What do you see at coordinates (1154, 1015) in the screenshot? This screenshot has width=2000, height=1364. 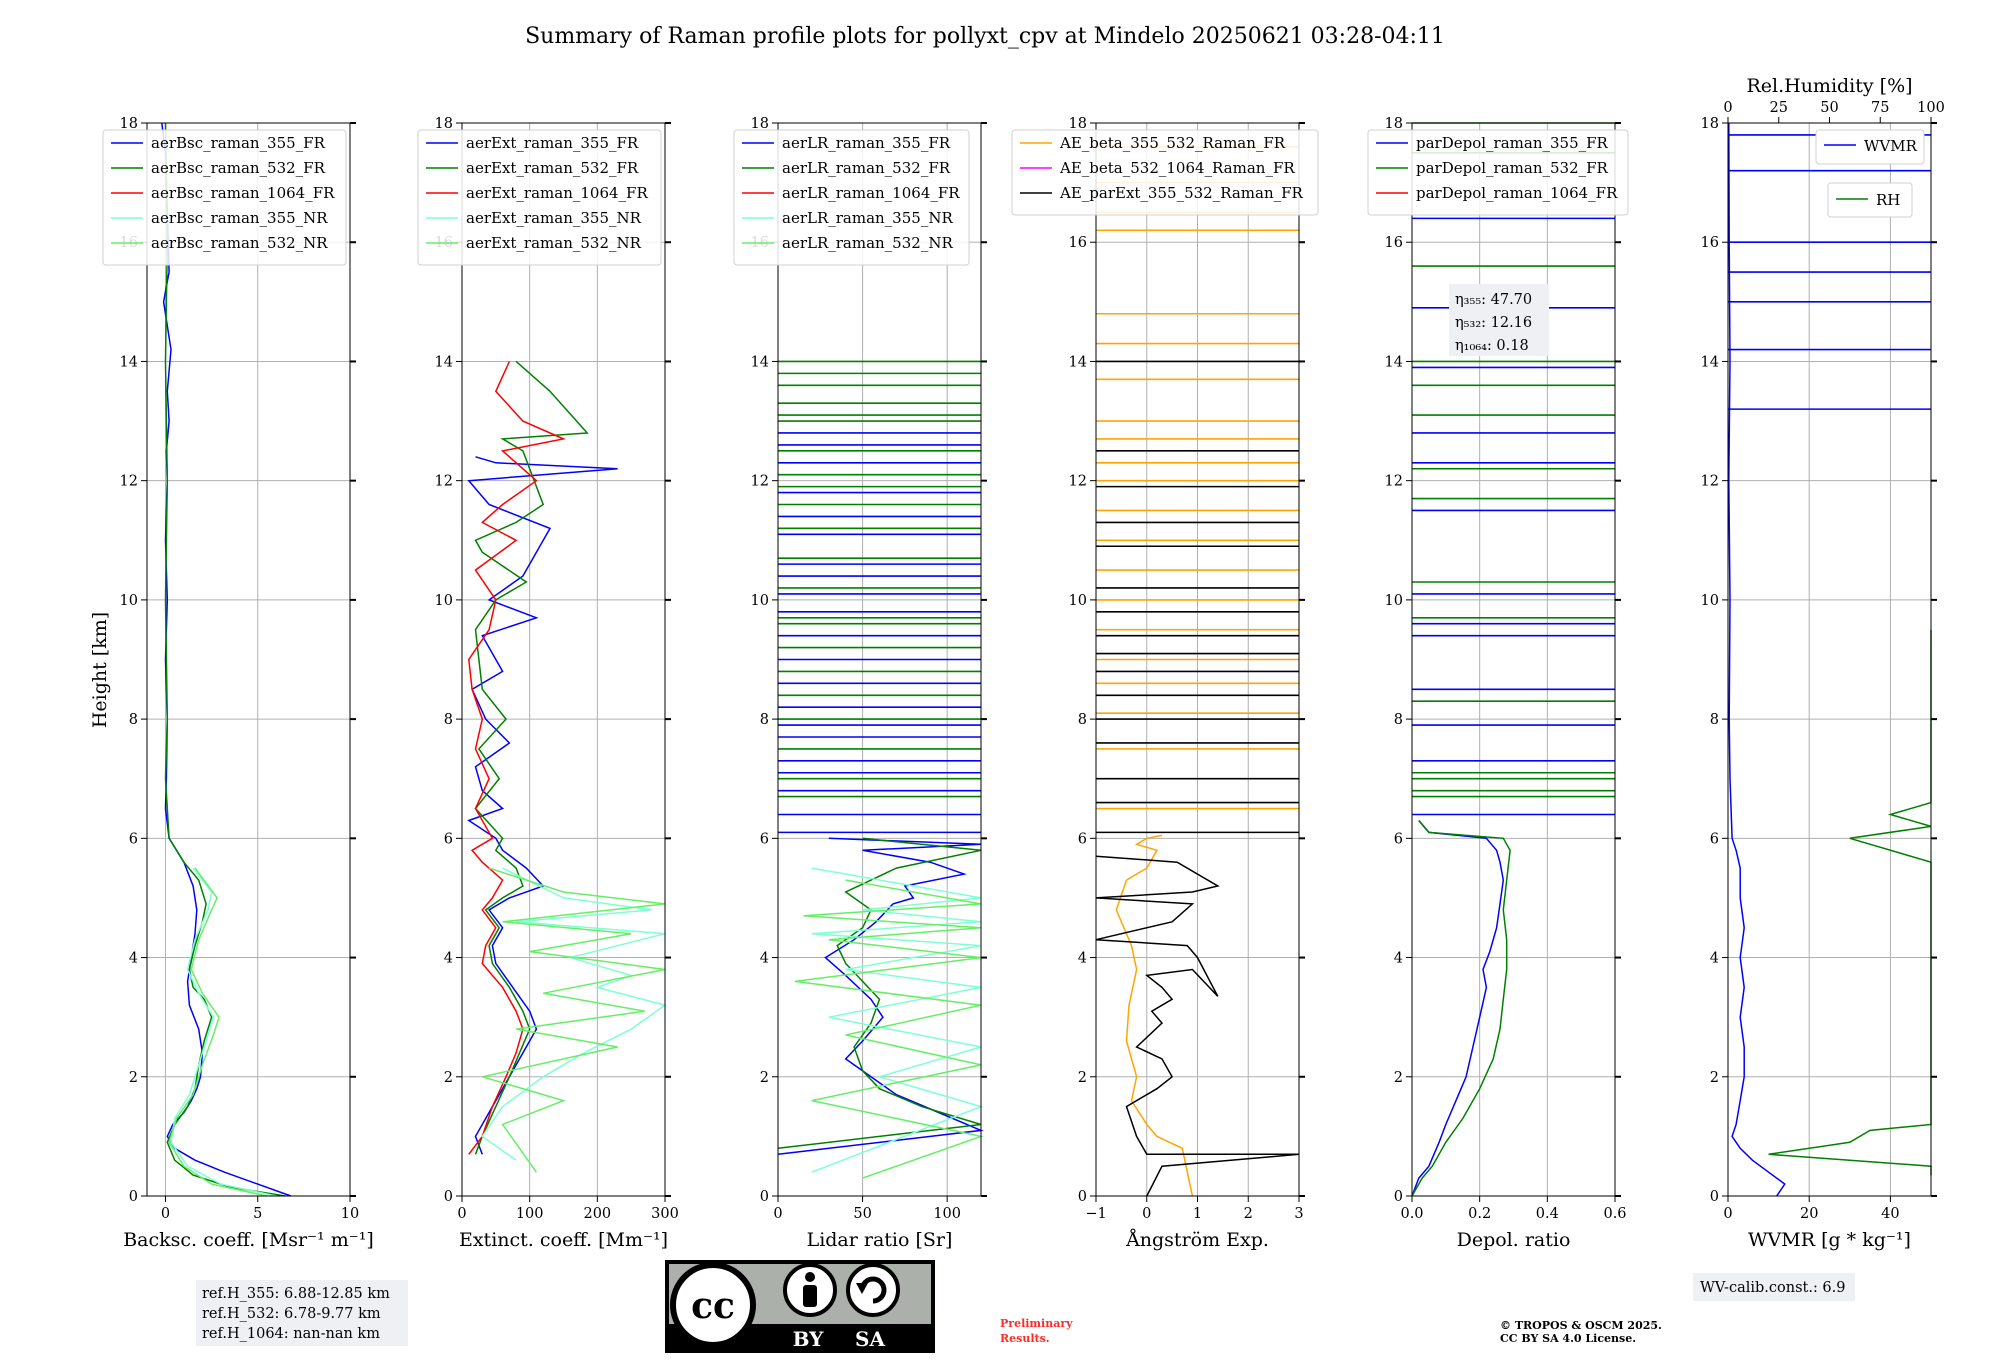 I see `series-AE_beta_355_532_Raman_FR` at bounding box center [1154, 1015].